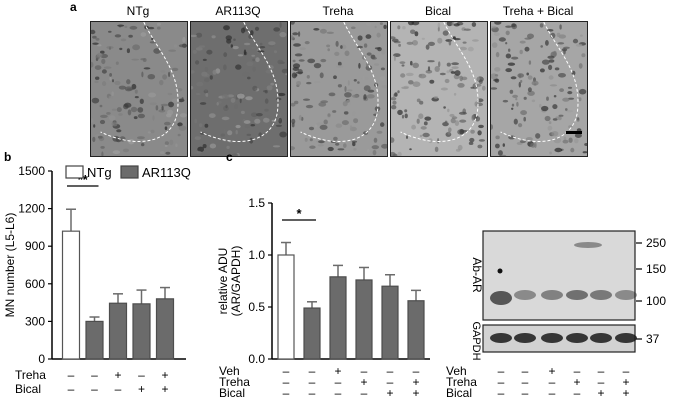 The height and width of the screenshot is (401, 673). I want to click on panel-c-letter: c, so click(229, 157).